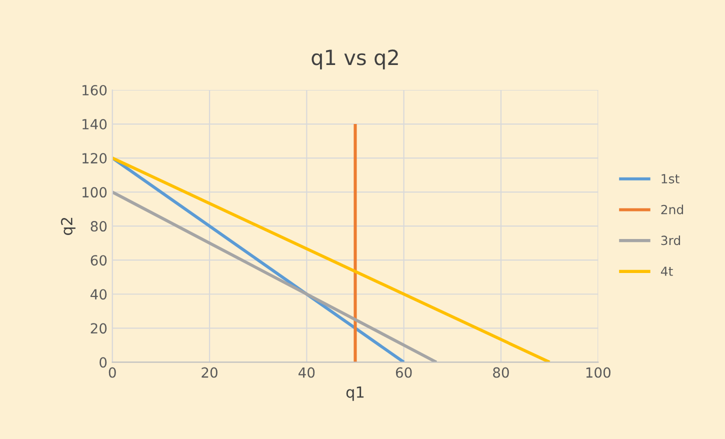 This screenshot has height=439, width=725. Describe the element at coordinates (94, 90) in the screenshot. I see `y-tick-label: 160` at that location.